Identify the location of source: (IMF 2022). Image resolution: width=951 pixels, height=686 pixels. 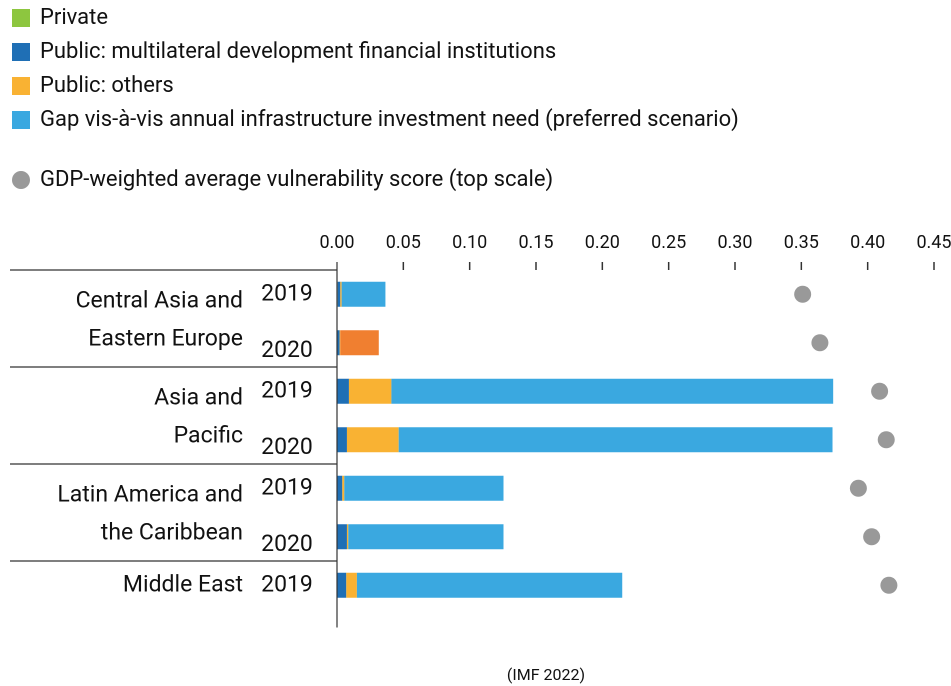
(546, 674).